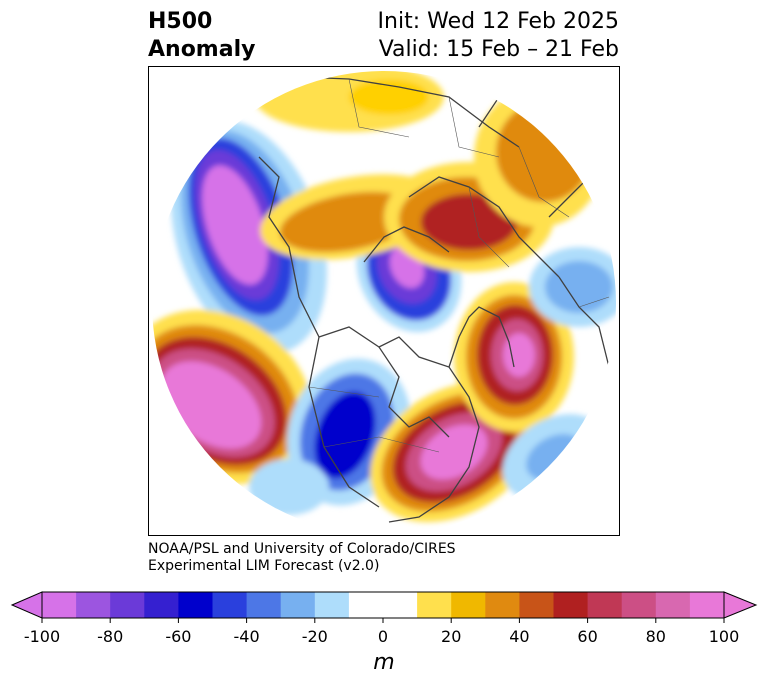  What do you see at coordinates (724, 636) in the screenshot?
I see `colorbar-tick-label: 100` at bounding box center [724, 636].